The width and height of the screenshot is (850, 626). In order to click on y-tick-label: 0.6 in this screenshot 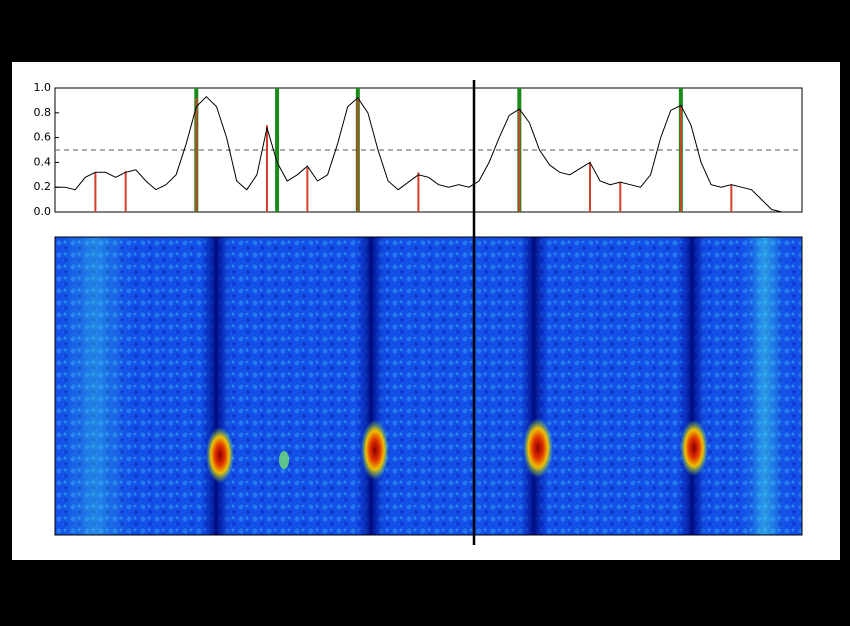, I will do `click(43, 137)`.